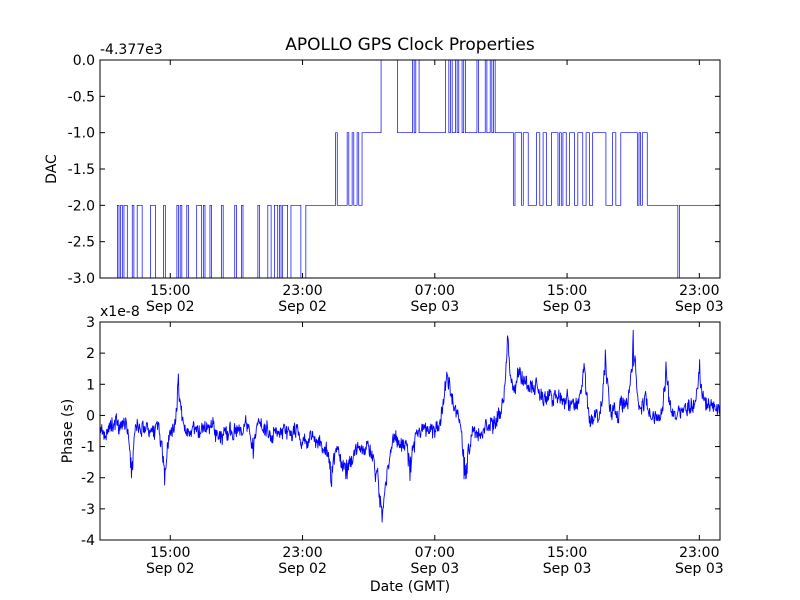 The height and width of the screenshot is (600, 800). I want to click on dac-y-axis-label: DAC, so click(52, 169).